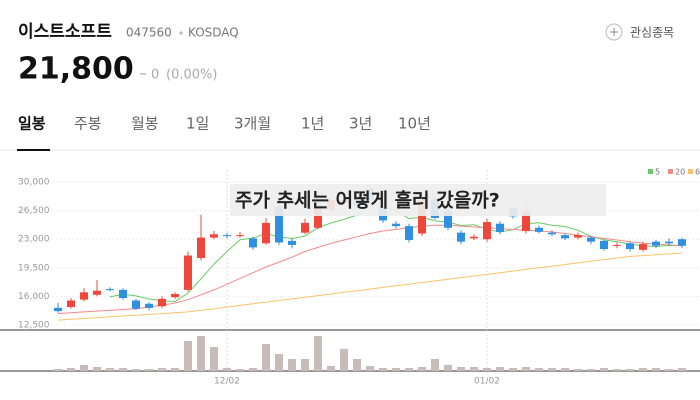 This screenshot has height=400, width=700. Describe the element at coordinates (155, 75) in the screenshot. I see `change: 0` at that location.